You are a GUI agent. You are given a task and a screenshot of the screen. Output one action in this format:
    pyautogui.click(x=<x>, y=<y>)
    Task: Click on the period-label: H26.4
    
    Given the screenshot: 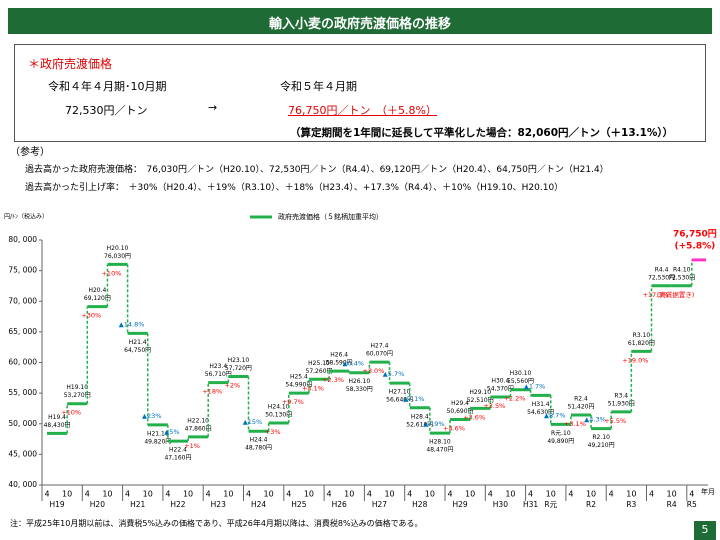 What is the action you would take?
    pyautogui.click(x=339, y=355)
    